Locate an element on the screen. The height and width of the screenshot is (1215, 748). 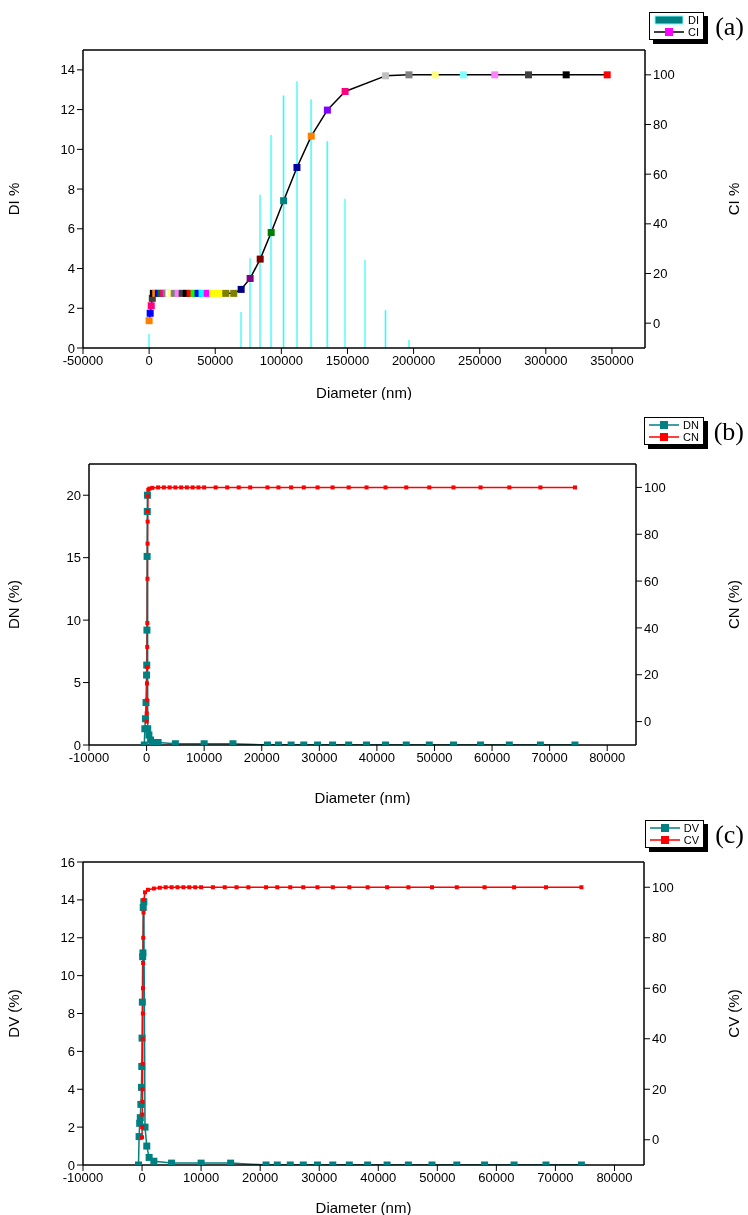
x-tick-label: 150000 is located at coordinates (347, 361).